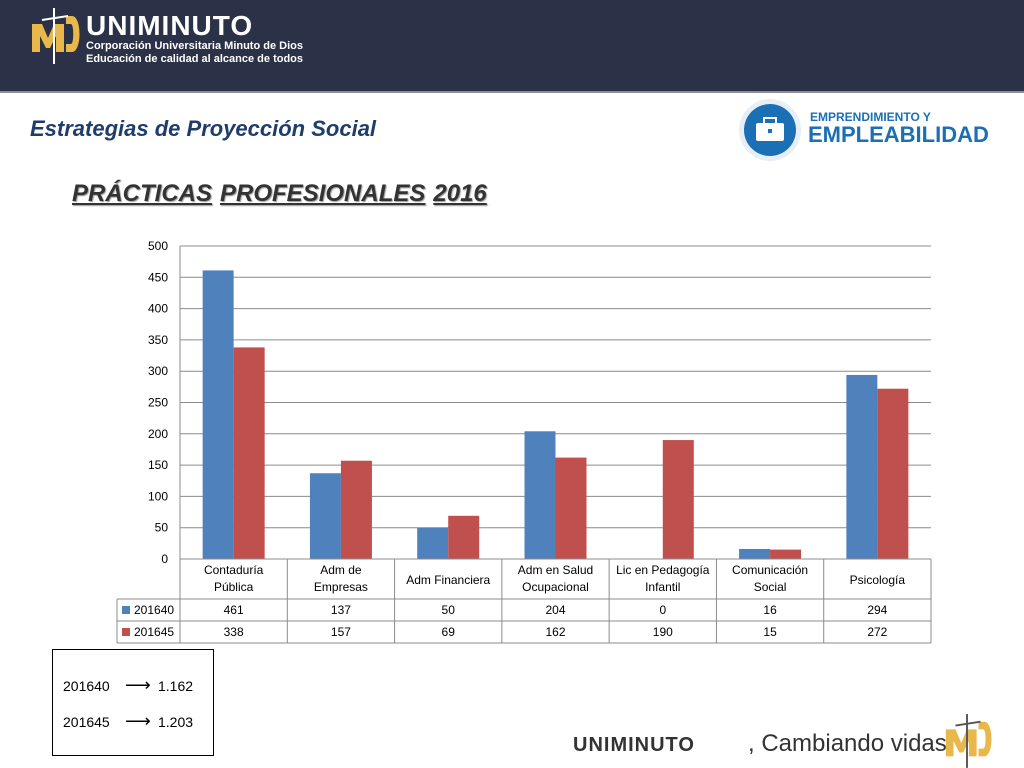 The width and height of the screenshot is (1024, 768). Describe the element at coordinates (158, 246) in the screenshot. I see `y-tick-label: 500` at that location.